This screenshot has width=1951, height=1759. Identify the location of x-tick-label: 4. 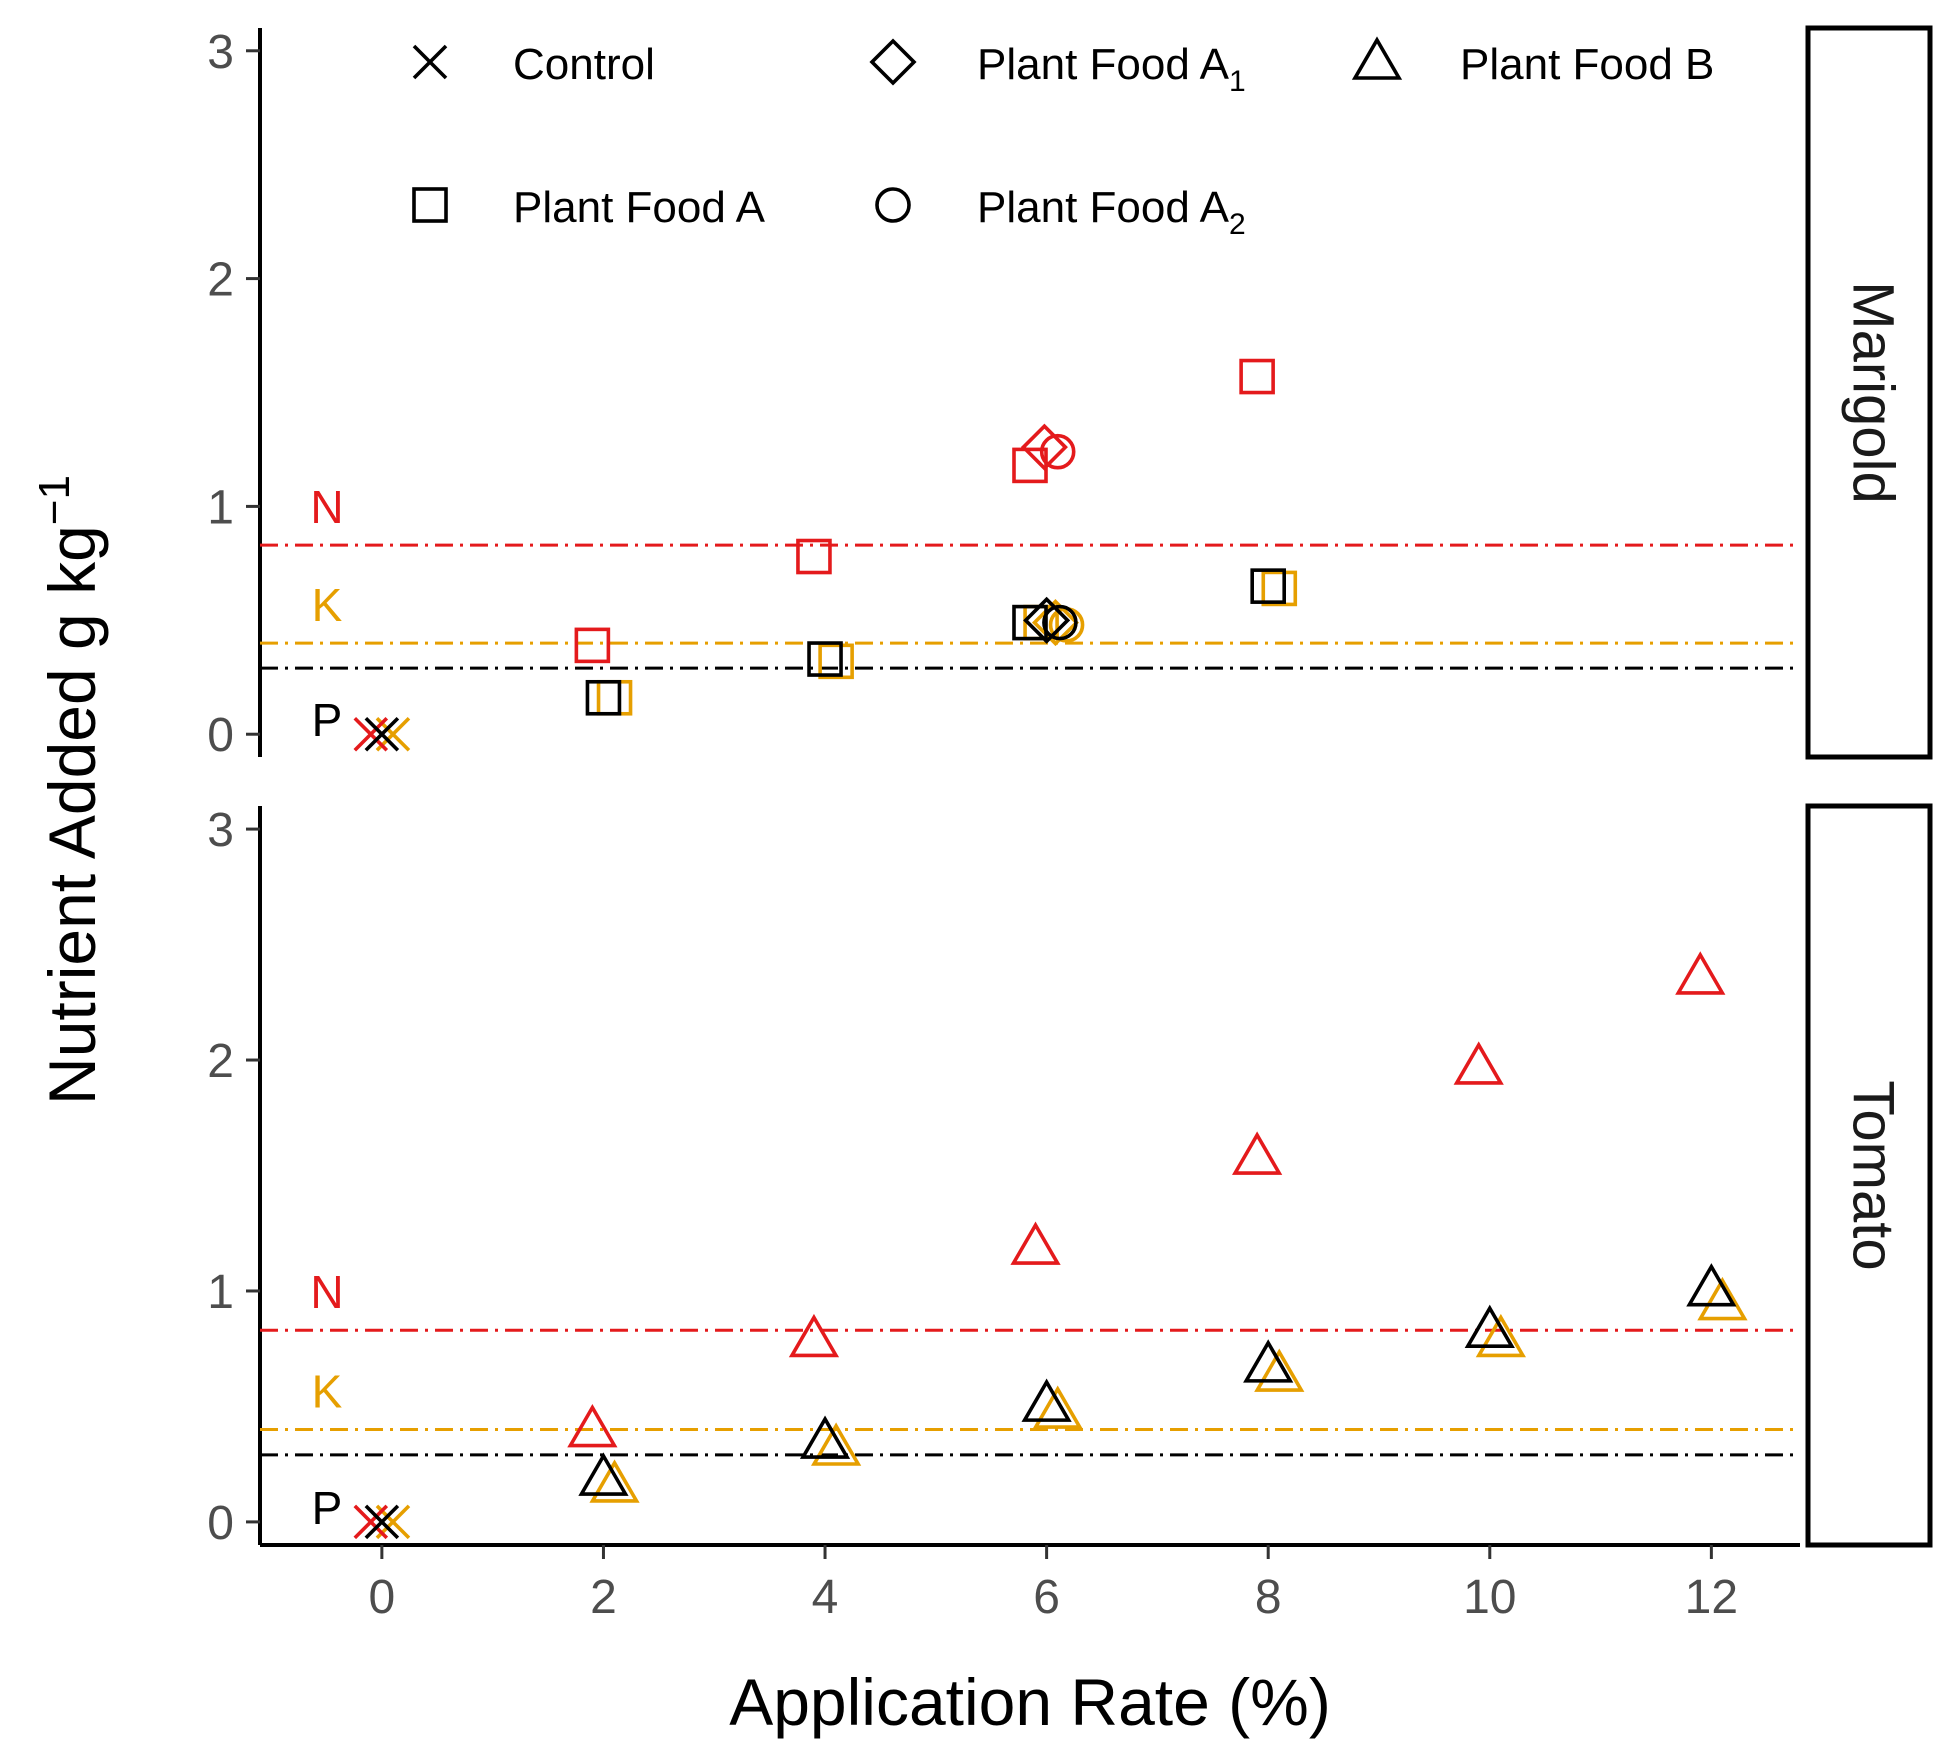
(825, 1597).